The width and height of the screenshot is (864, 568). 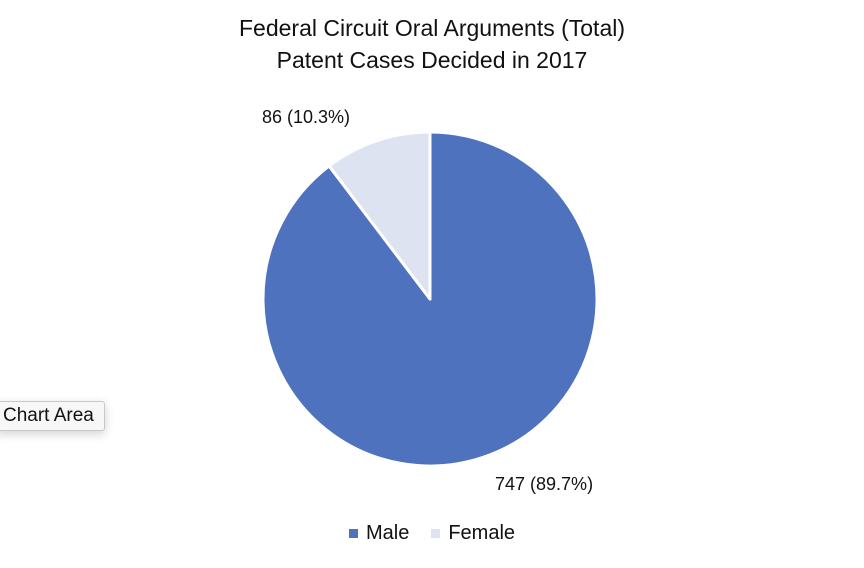 What do you see at coordinates (306, 117) in the screenshot?
I see `data-label-female: 86 (10.3%)` at bounding box center [306, 117].